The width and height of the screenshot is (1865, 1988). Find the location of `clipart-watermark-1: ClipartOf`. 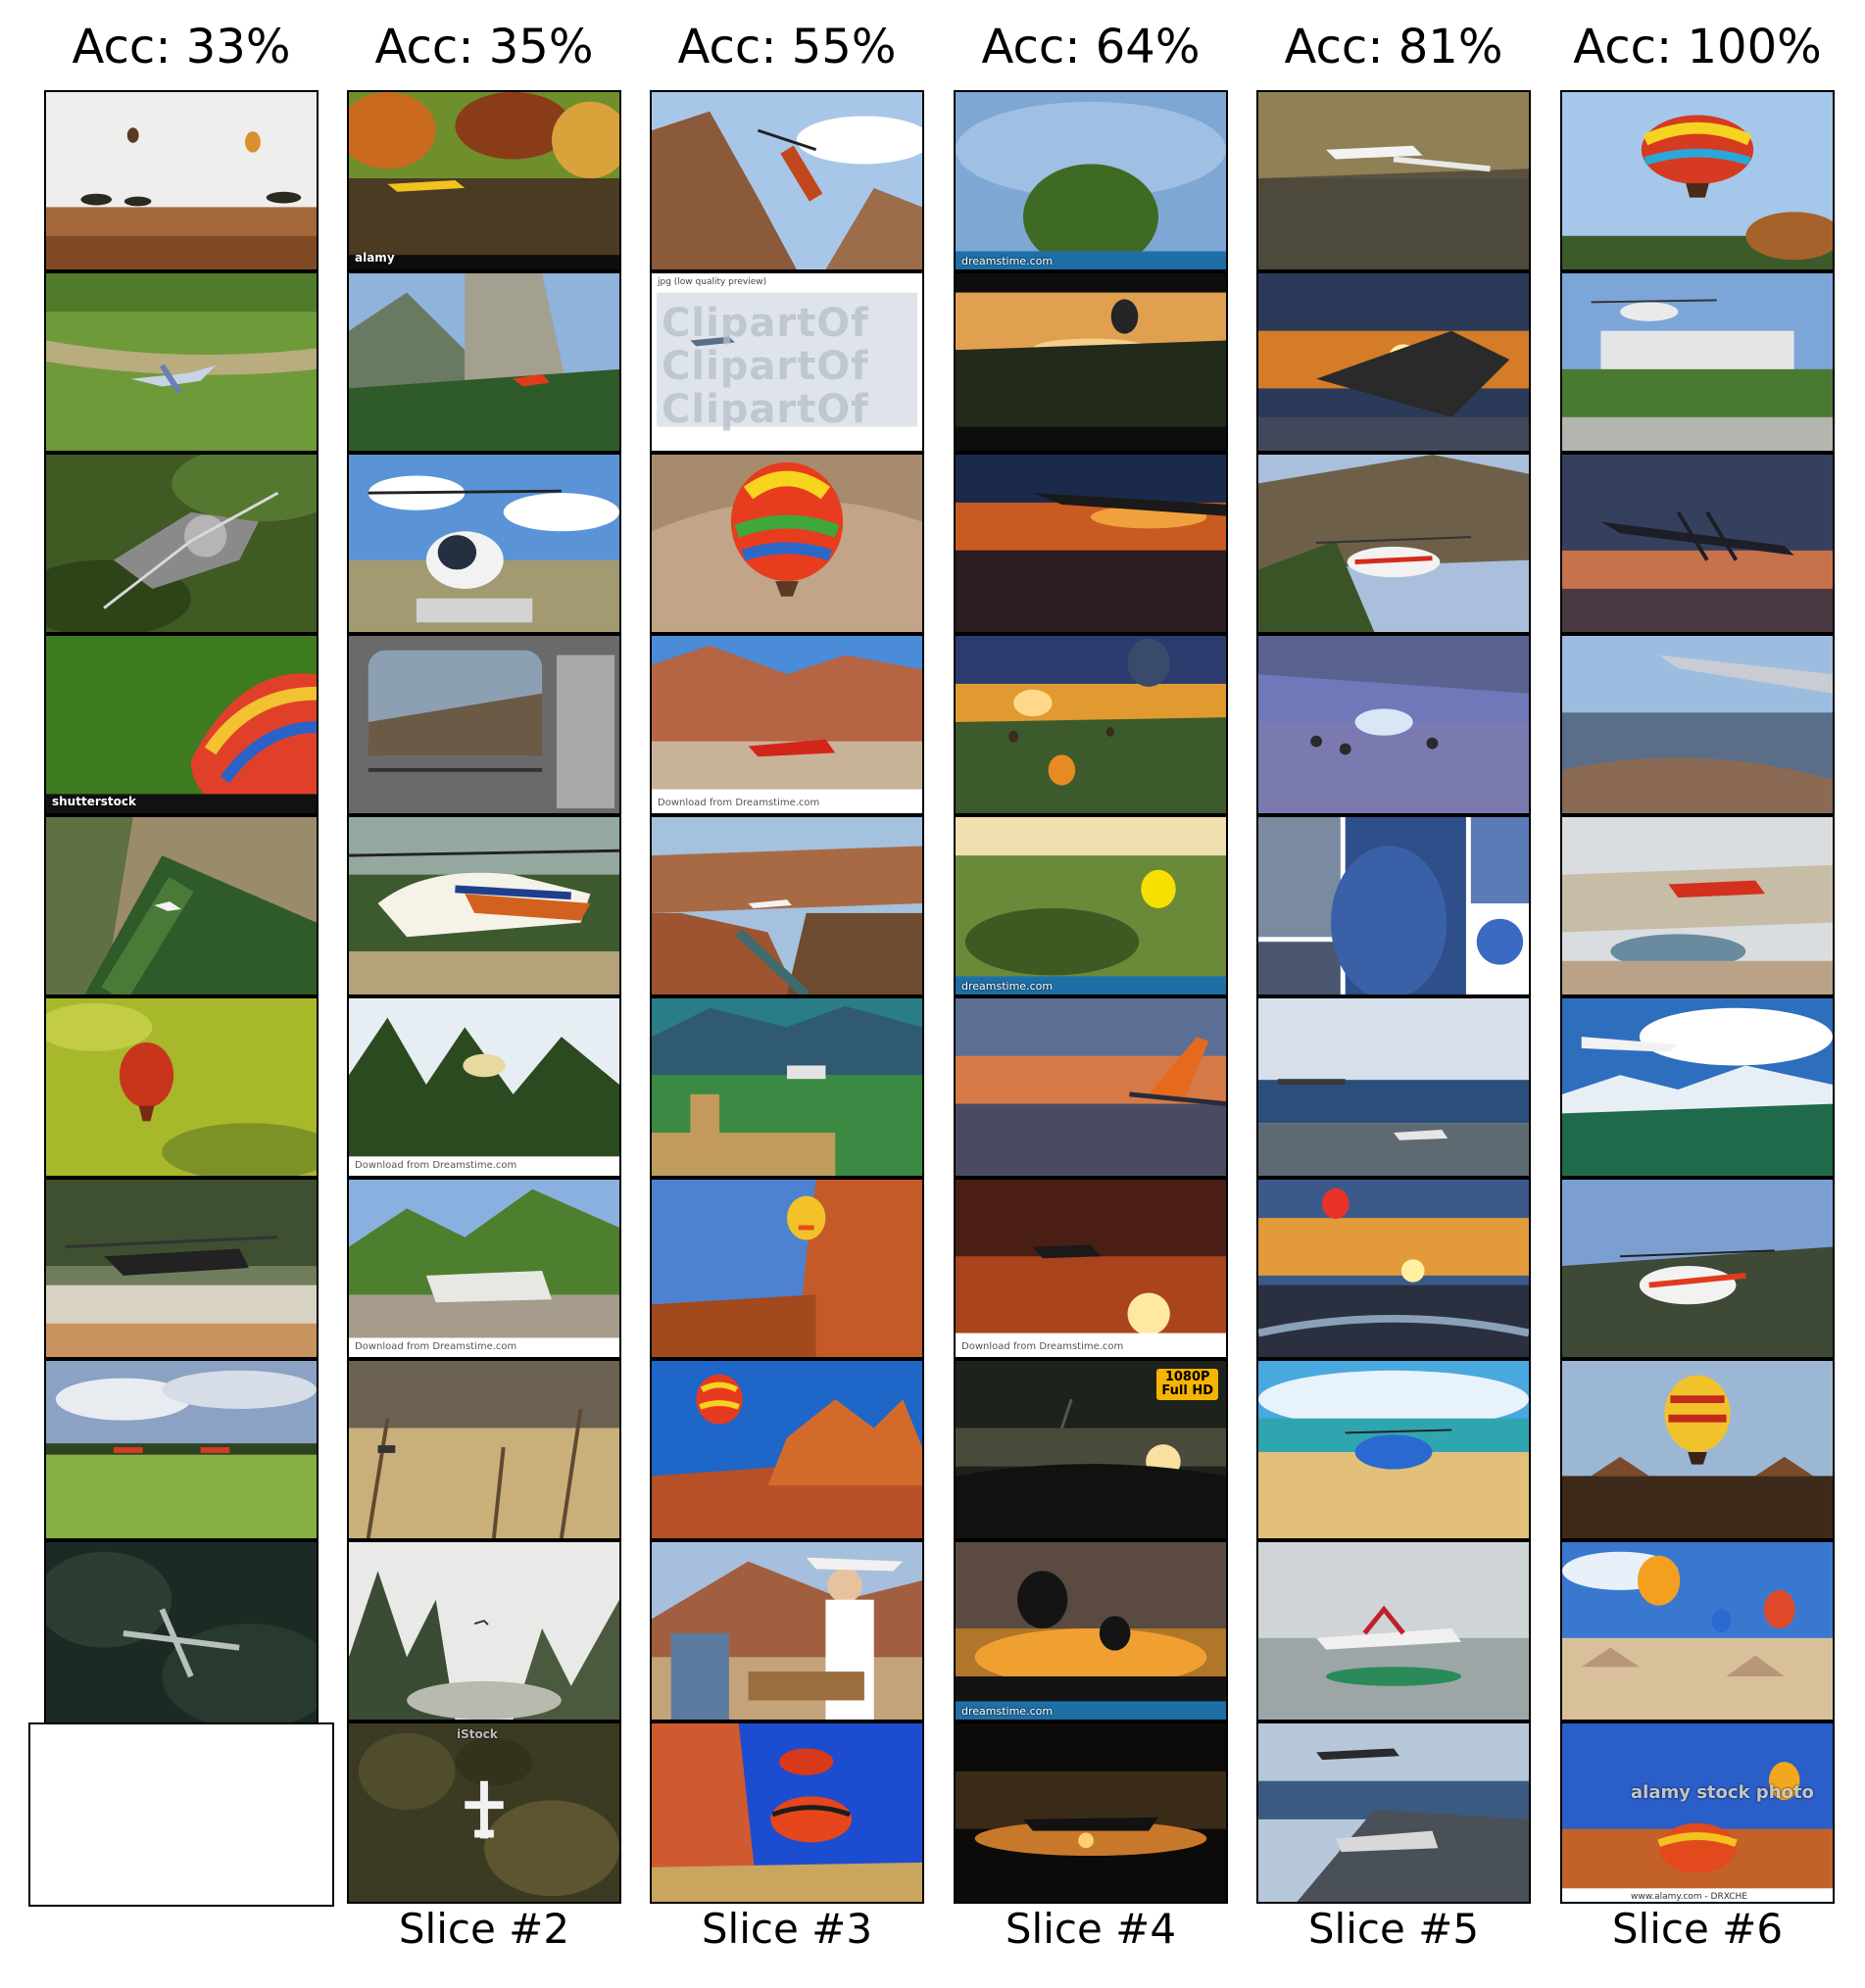

clipart-watermark-1: ClipartOf is located at coordinates (765, 323).